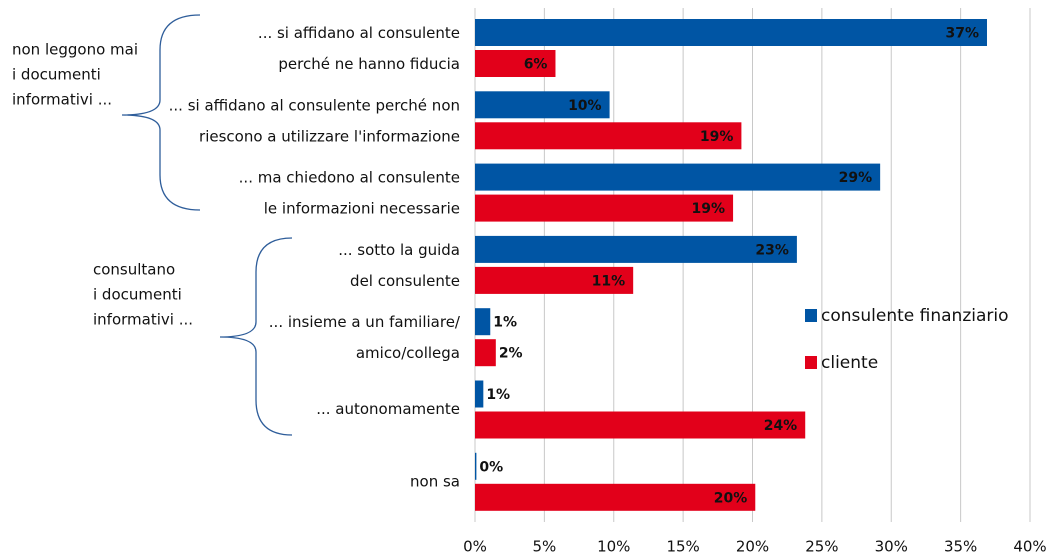 Image resolution: width=1056 pixels, height=555 pixels. I want to click on category-label: ... si affidano al consulente perché non, so click(314, 105).